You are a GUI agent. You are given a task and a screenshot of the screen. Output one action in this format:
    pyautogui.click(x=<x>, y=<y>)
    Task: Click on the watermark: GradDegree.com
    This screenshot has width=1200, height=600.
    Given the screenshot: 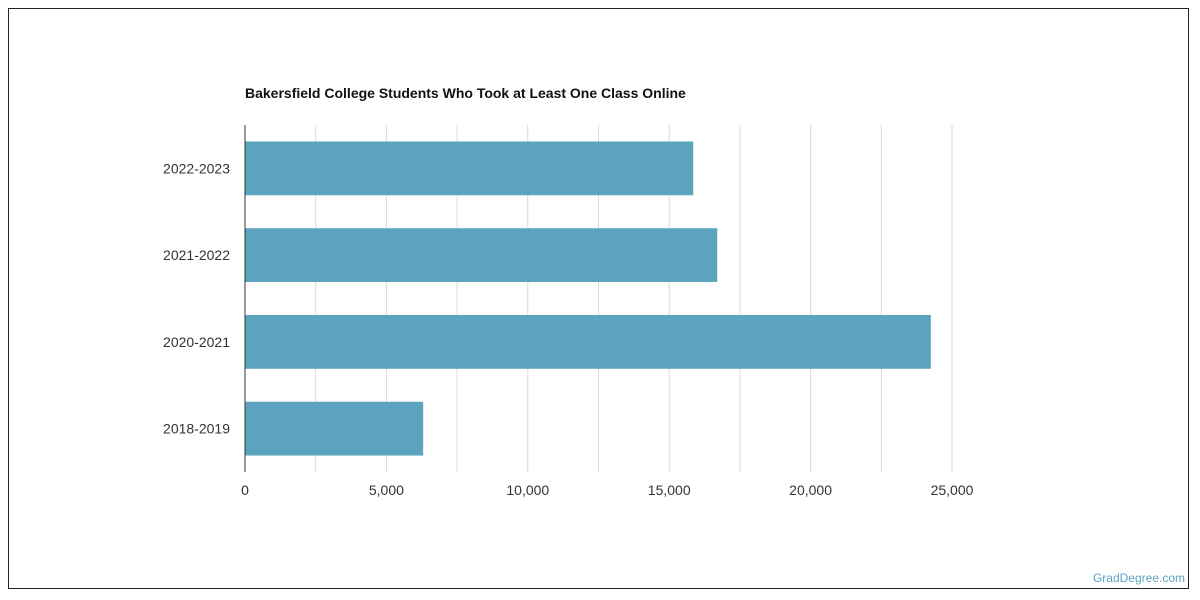 What is the action you would take?
    pyautogui.click(x=1138, y=578)
    